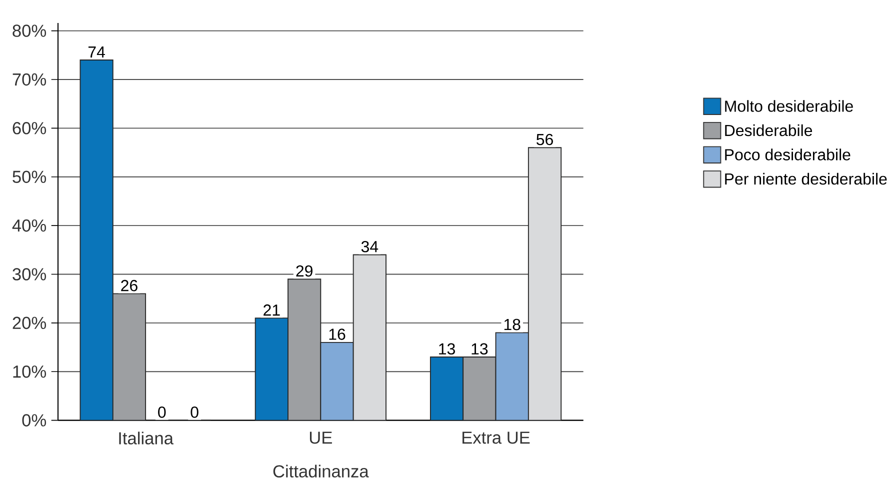 This screenshot has height=495, width=893. What do you see at coordinates (512, 324) in the screenshot?
I see `data-label: 18` at bounding box center [512, 324].